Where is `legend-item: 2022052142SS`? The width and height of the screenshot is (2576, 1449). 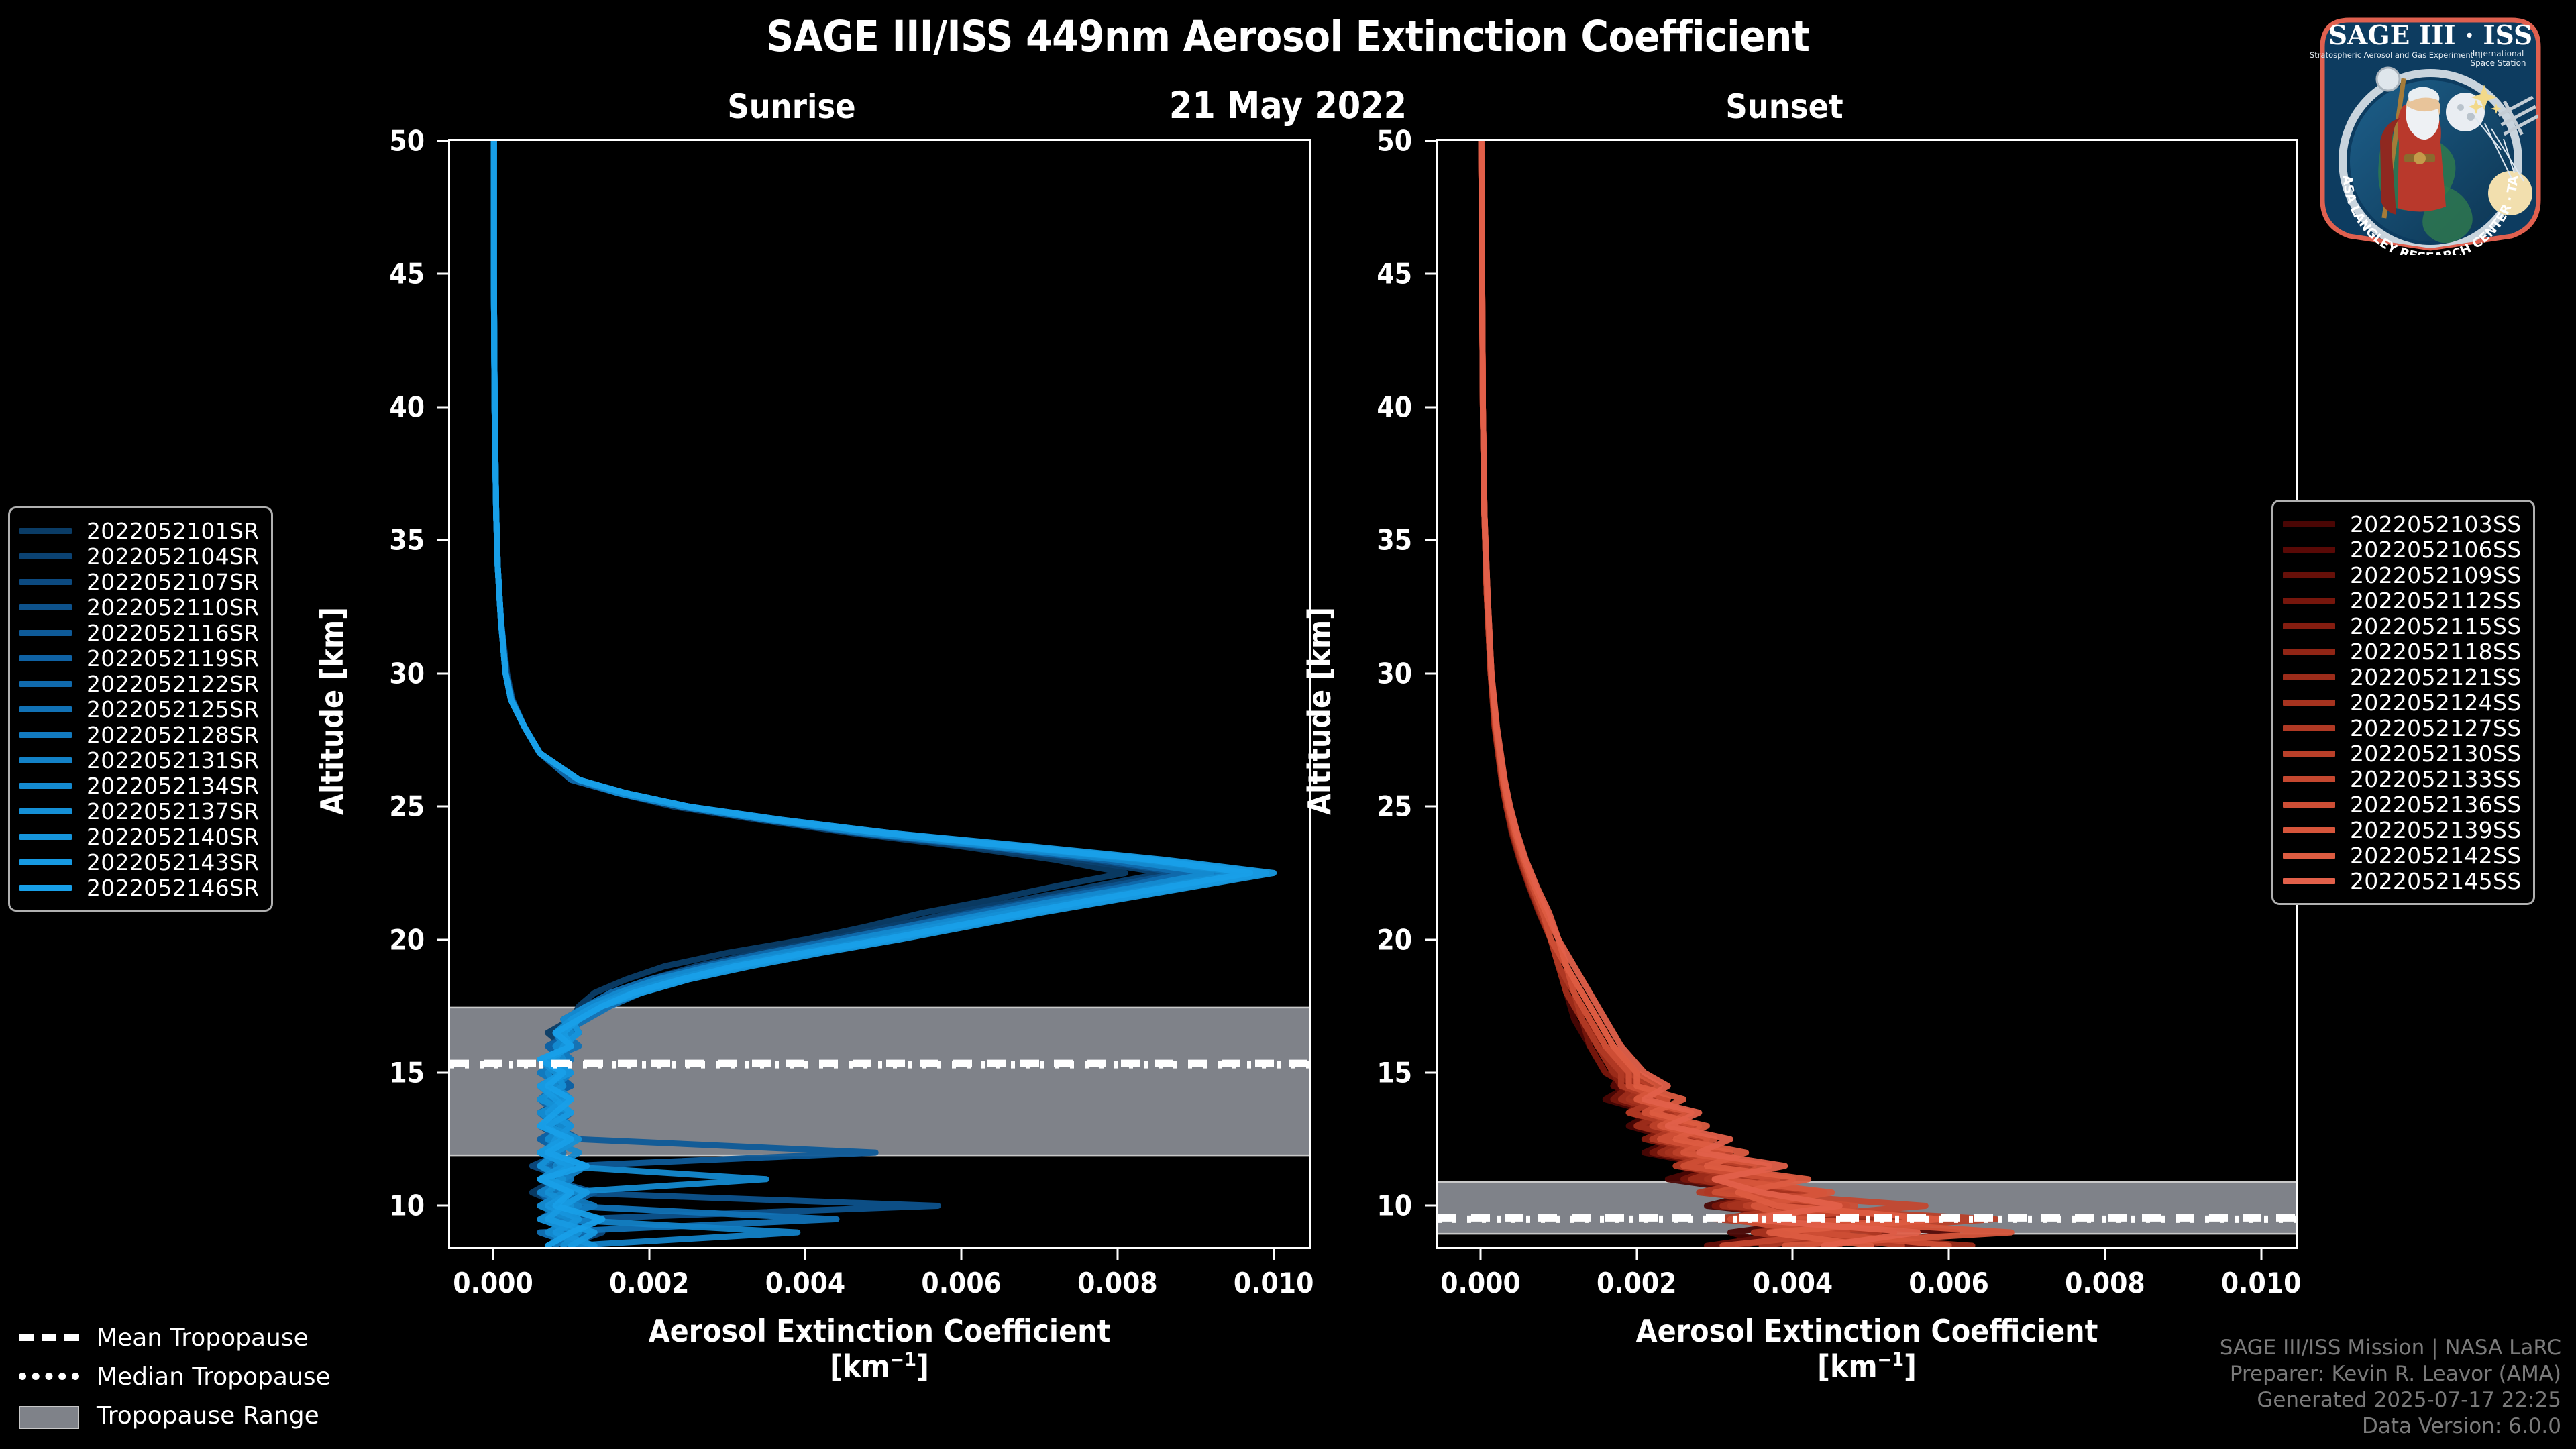
legend-item: 2022052142SS is located at coordinates (2402, 855).